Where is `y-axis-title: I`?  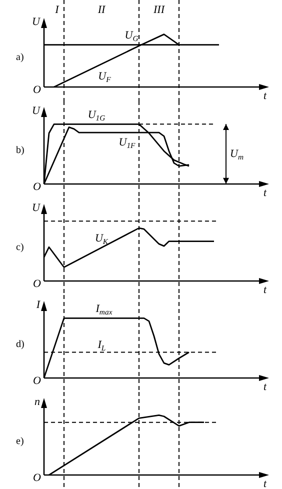 y-axis-title: I is located at coordinates (38, 304).